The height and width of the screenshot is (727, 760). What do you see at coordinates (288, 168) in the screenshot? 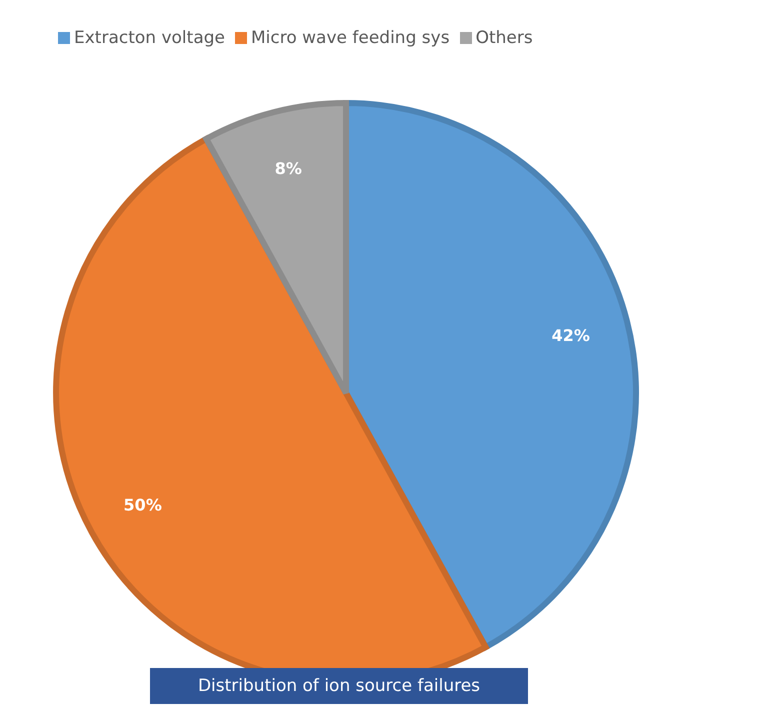
I see `data-label: 8%` at bounding box center [288, 168].